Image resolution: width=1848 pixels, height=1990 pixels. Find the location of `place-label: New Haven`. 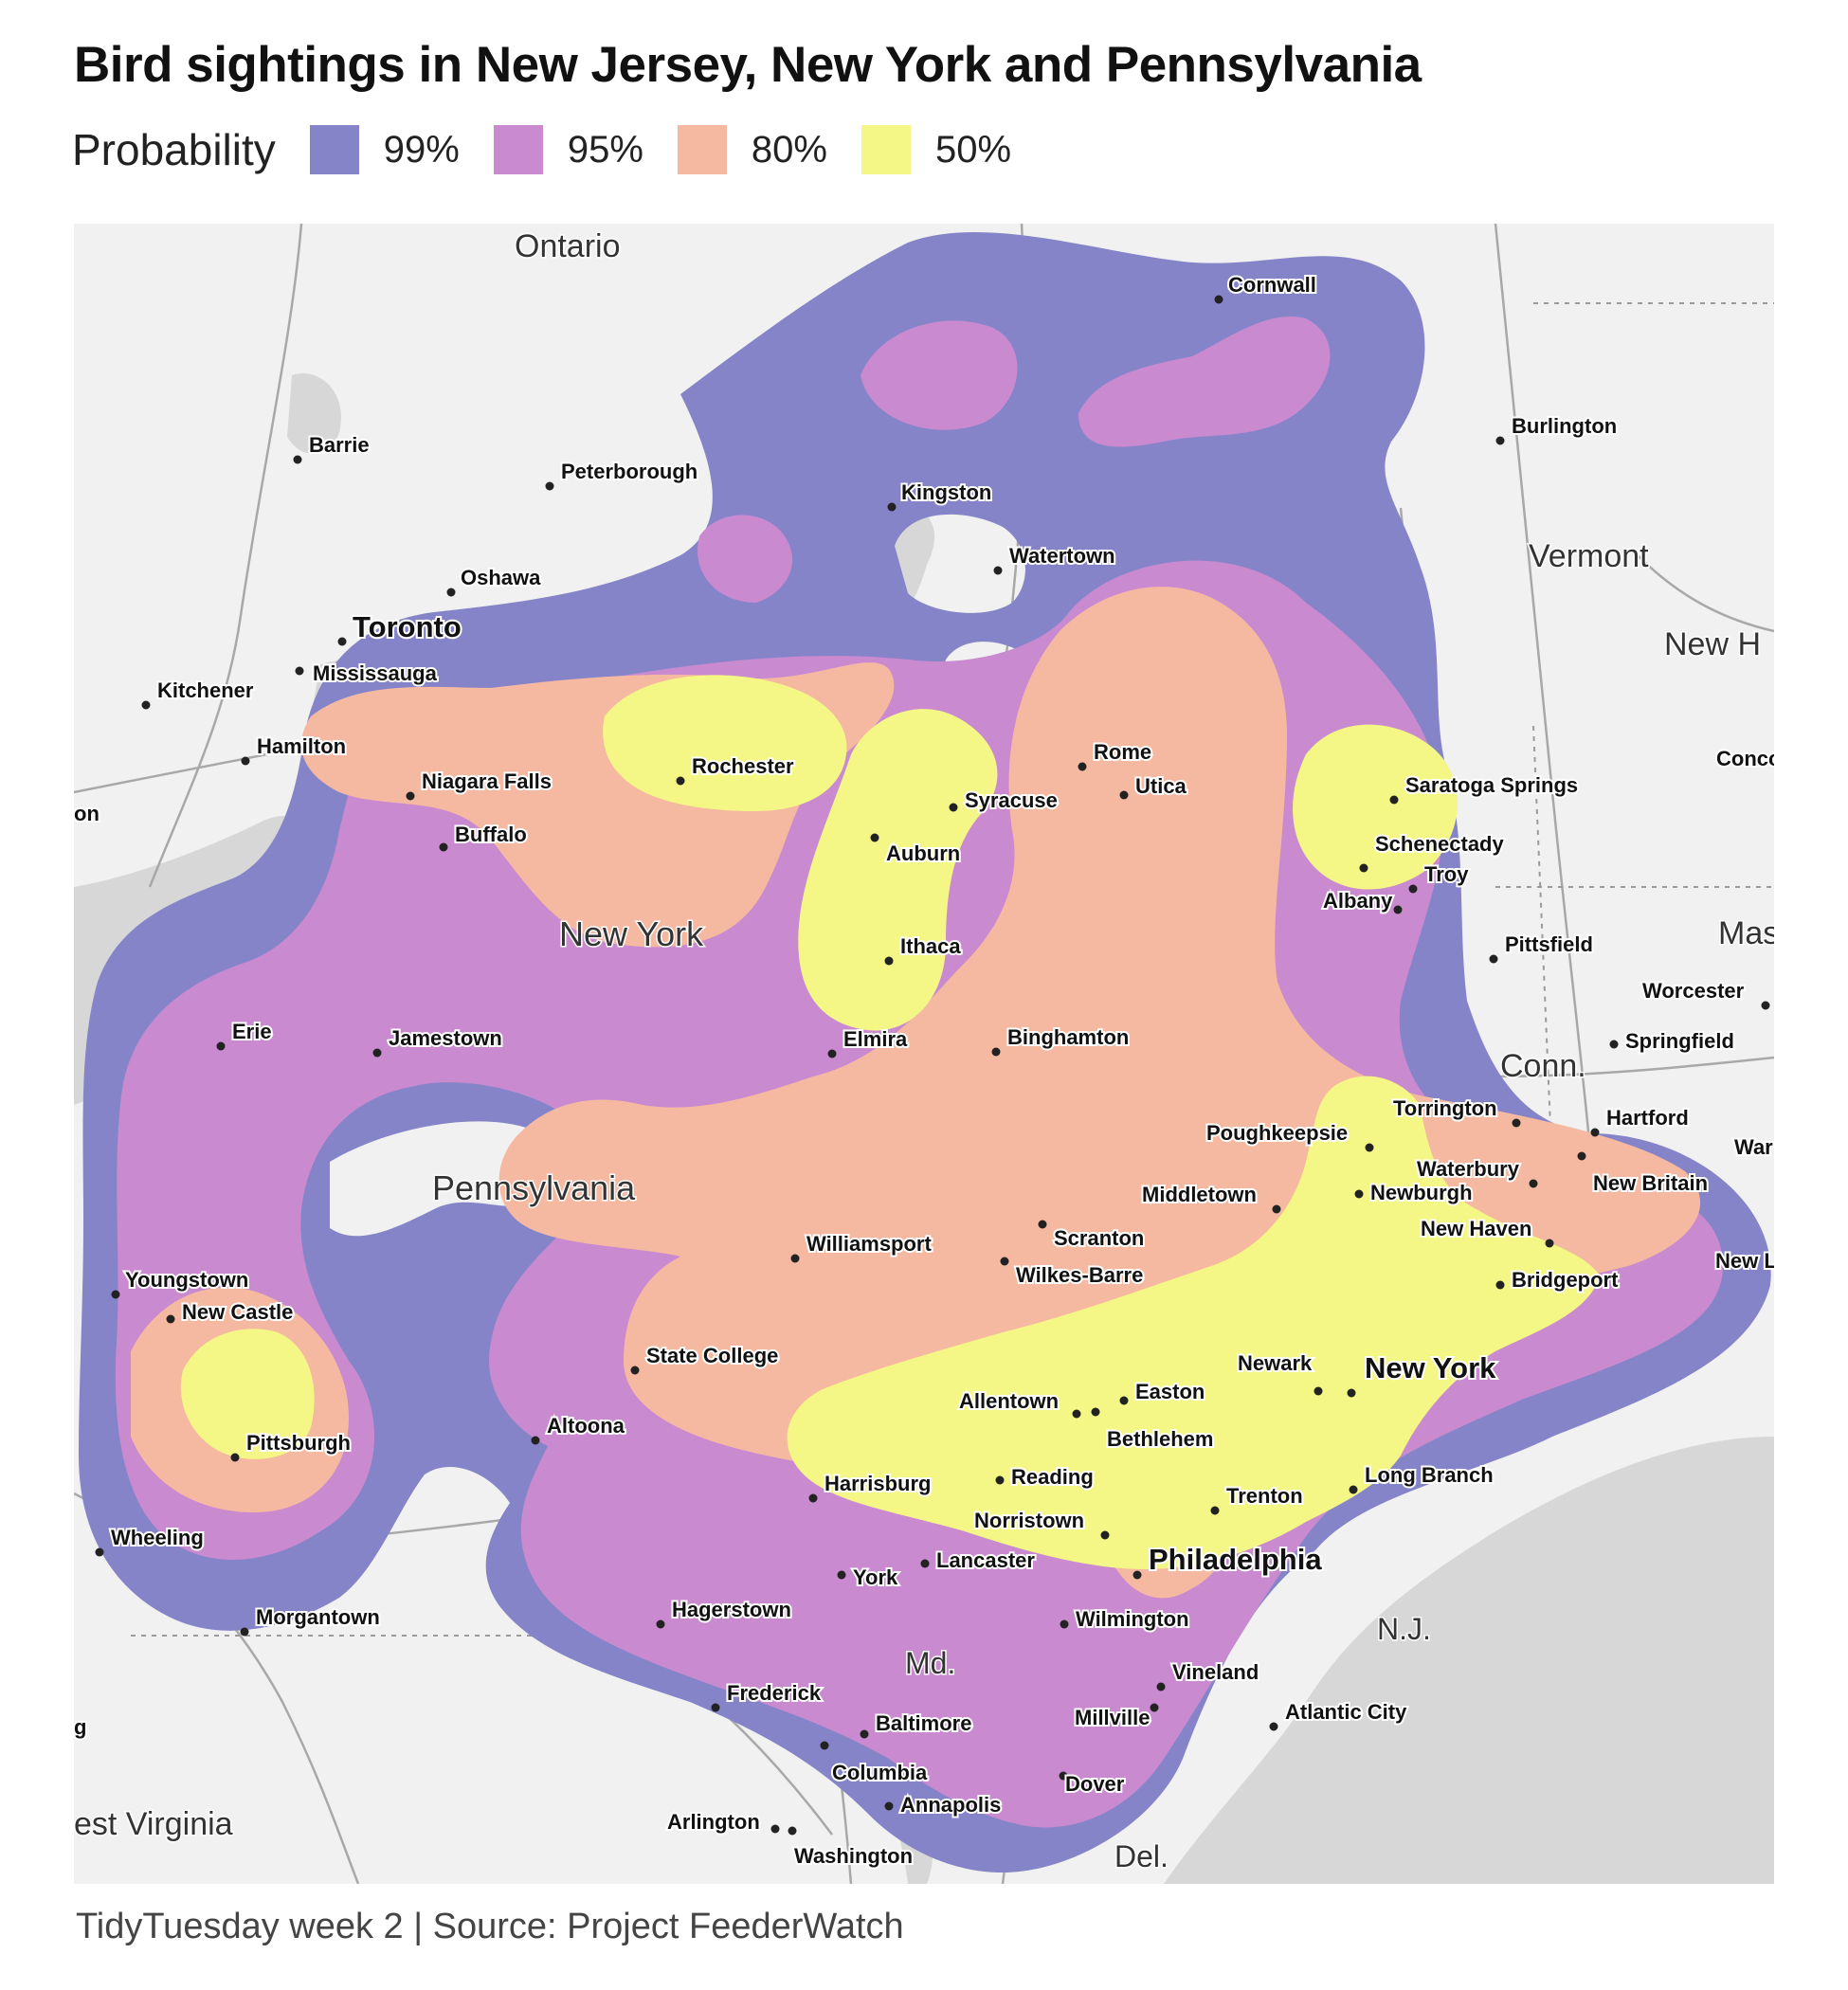

place-label: New Haven is located at coordinates (1476, 1228).